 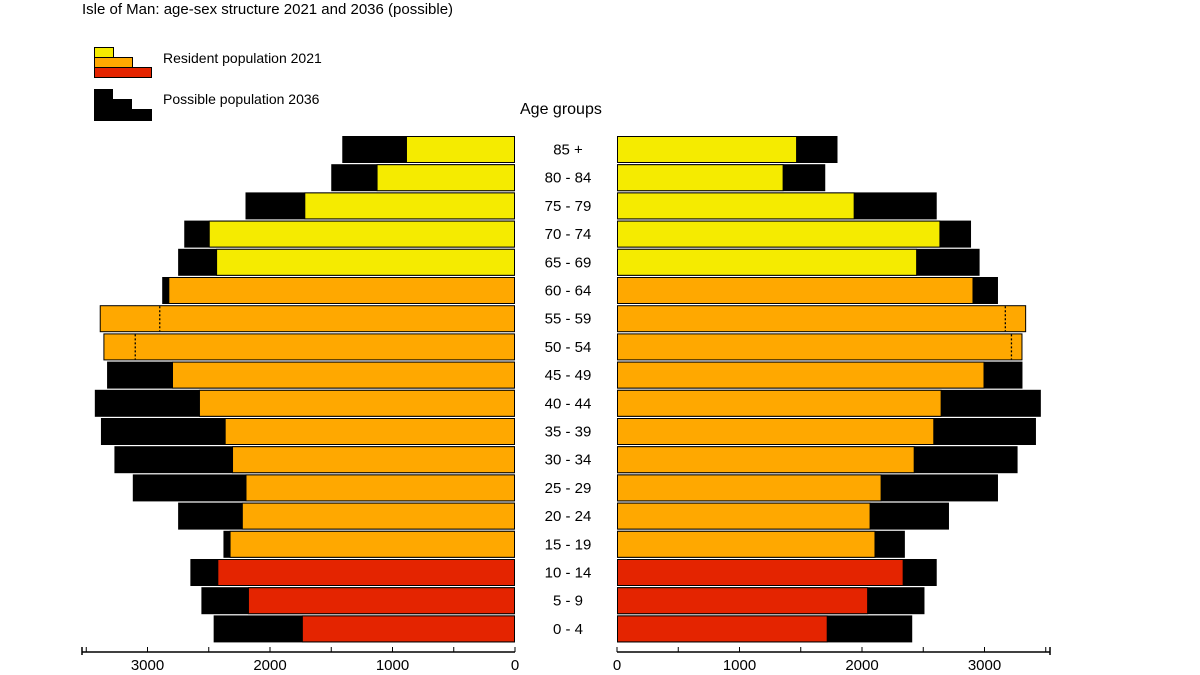 What do you see at coordinates (242, 58) in the screenshot?
I see `legend-resident-label: Resident population 2021` at bounding box center [242, 58].